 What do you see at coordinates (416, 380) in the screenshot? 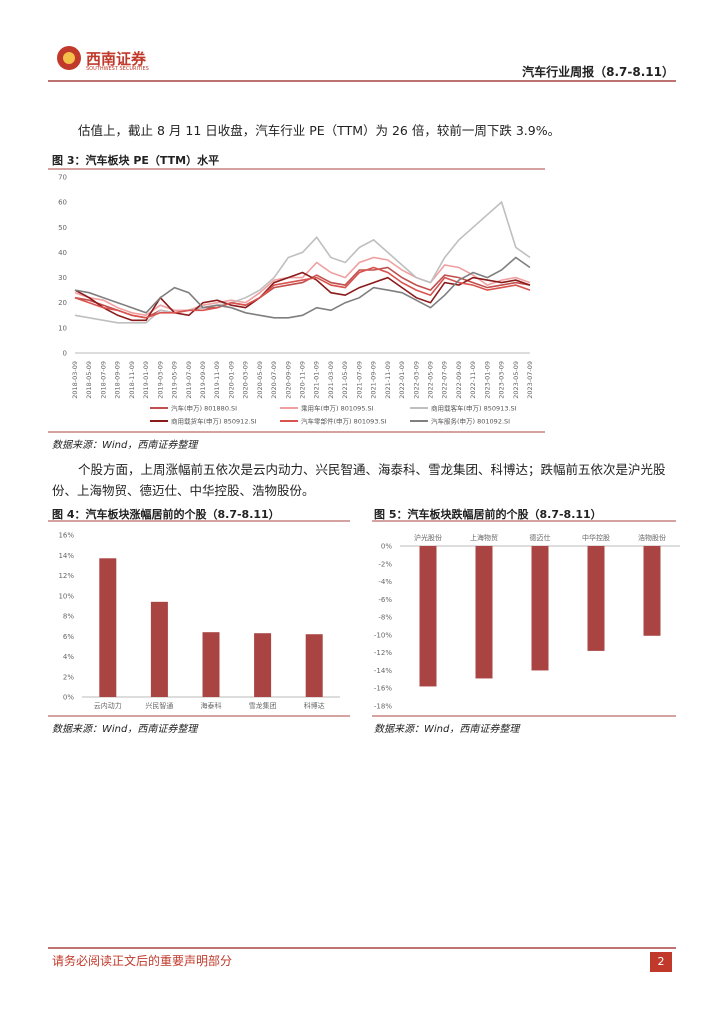
I see `x-tick-label: 2022-03-09` at bounding box center [416, 380].